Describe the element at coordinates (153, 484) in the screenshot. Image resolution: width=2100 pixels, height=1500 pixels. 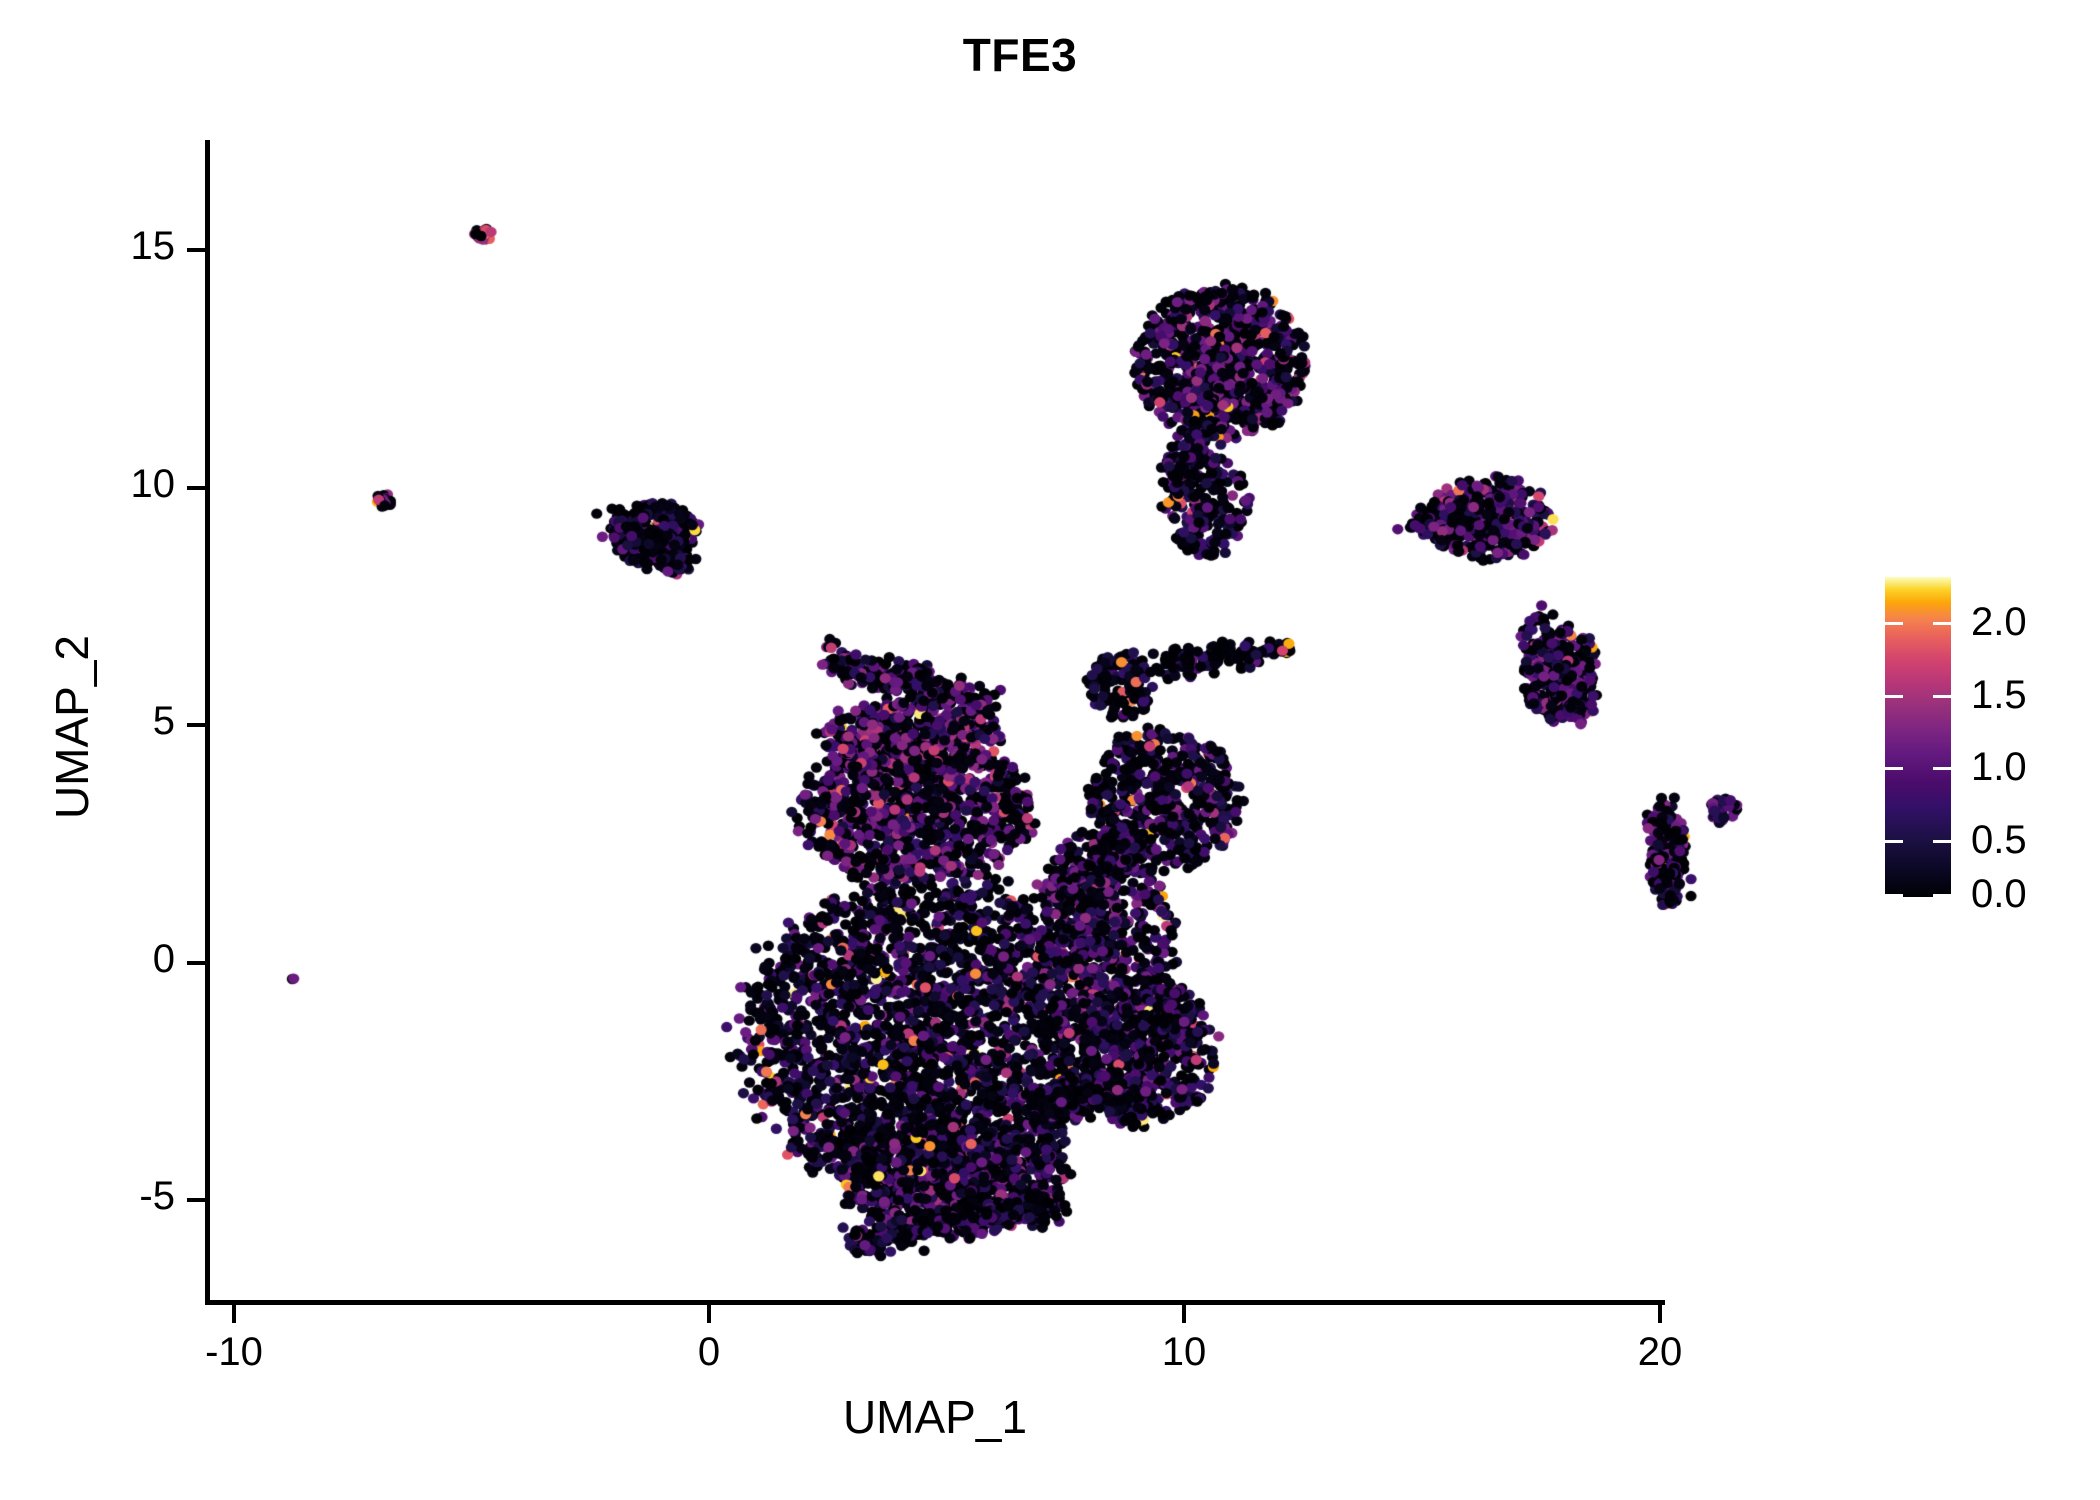
I see `y-tick-label: 10` at that location.